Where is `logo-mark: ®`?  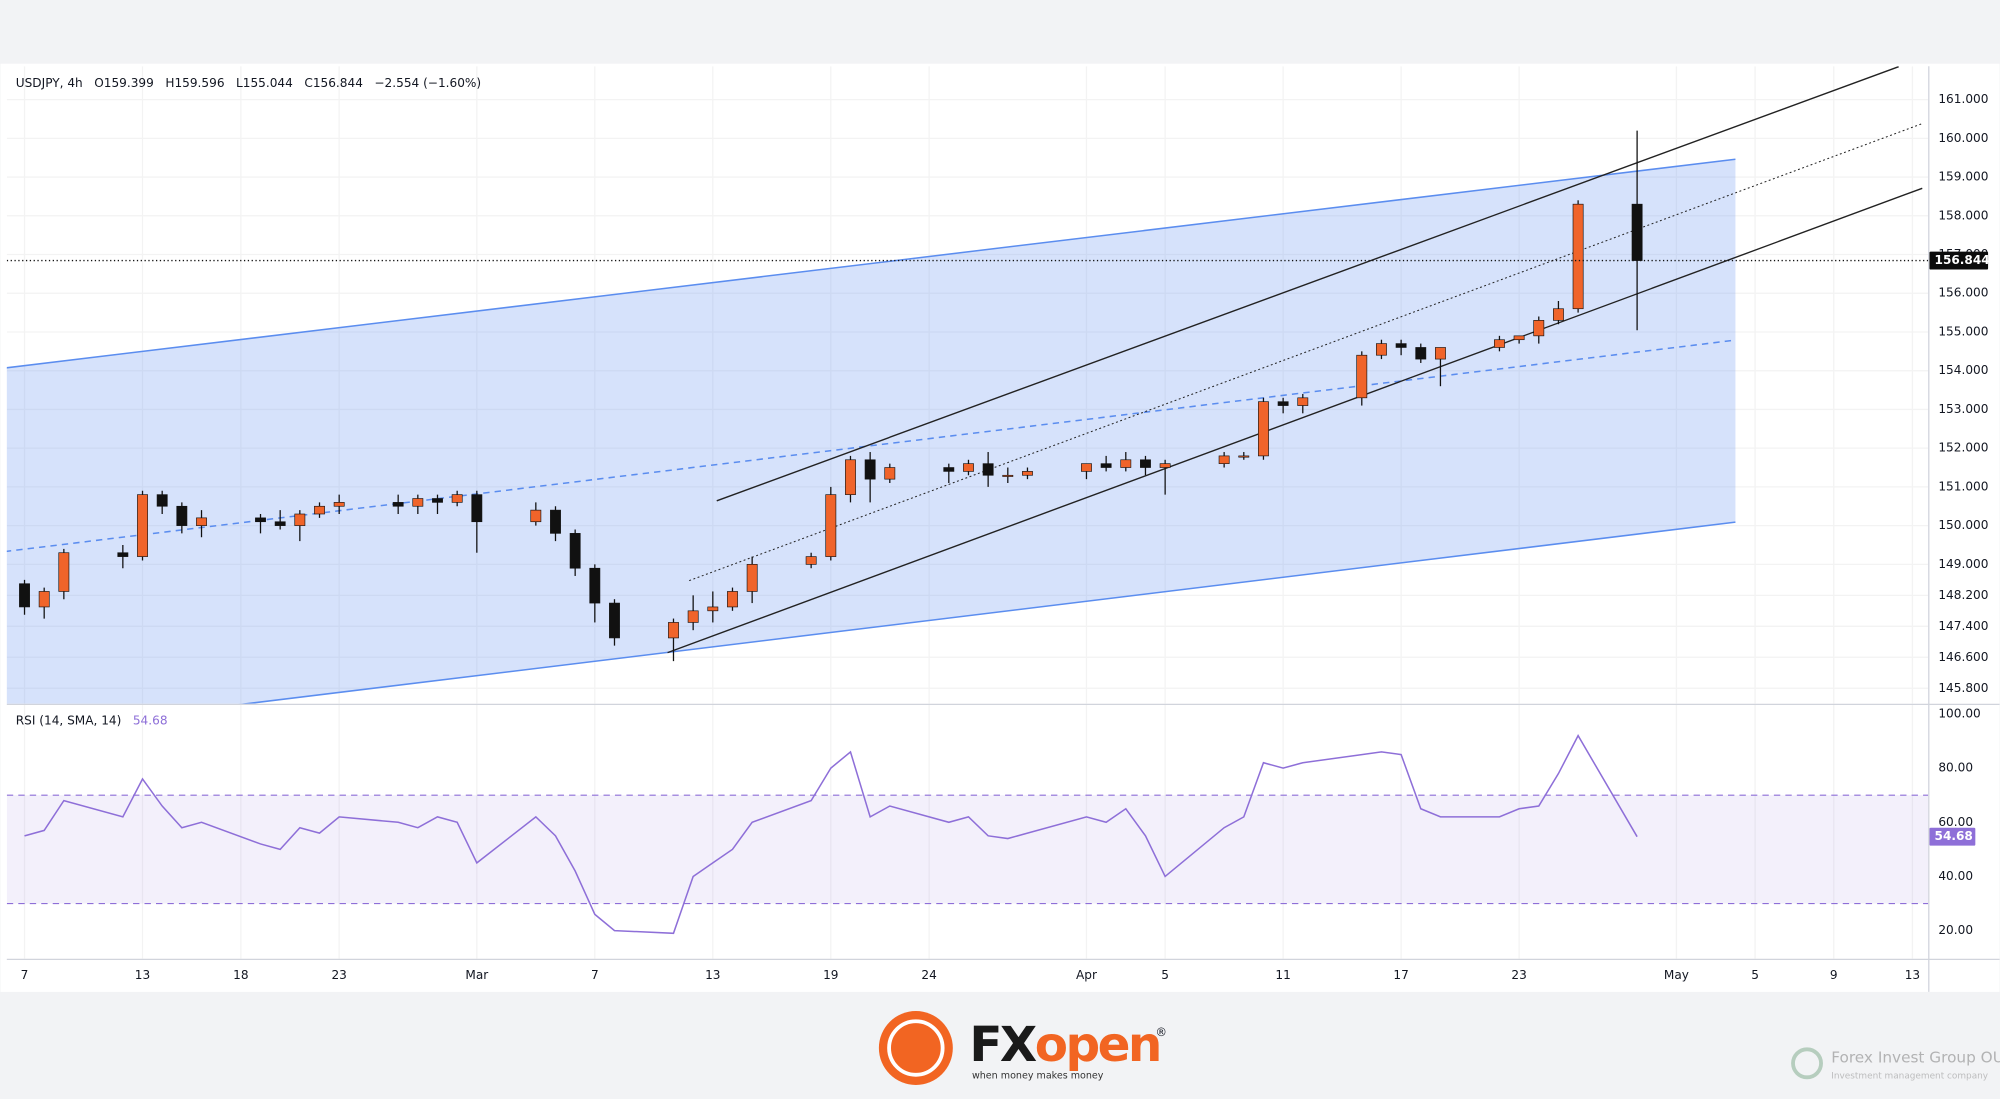
logo-mark: ® is located at coordinates (1161, 1032).